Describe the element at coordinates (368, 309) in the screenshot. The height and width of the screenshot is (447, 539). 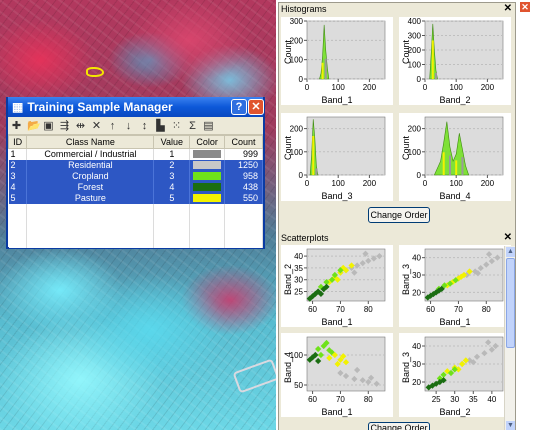
I see `x-tick-label: 80` at that location.